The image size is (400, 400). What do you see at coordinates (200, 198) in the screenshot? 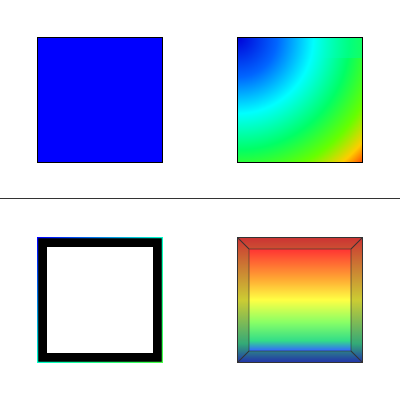
I see `horizontal-divider` at bounding box center [200, 198].